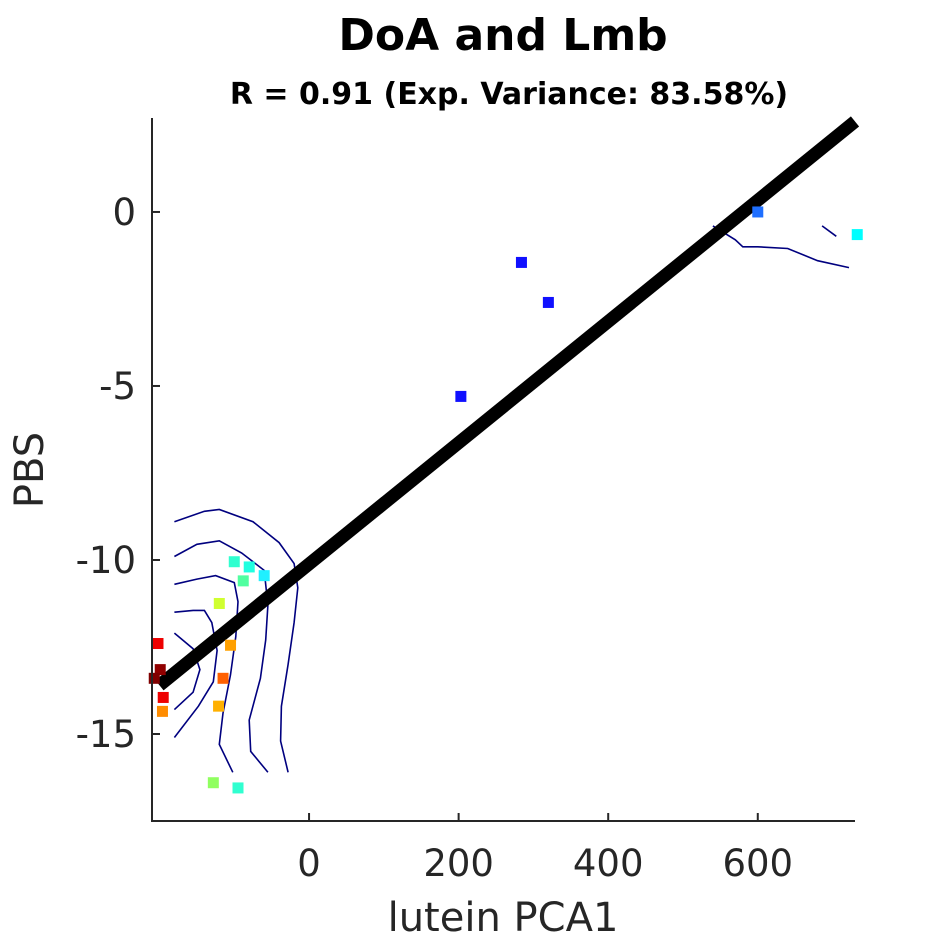  Describe the element at coordinates (502, 35) in the screenshot. I see `chart-title: DoA and Lmb` at that location.